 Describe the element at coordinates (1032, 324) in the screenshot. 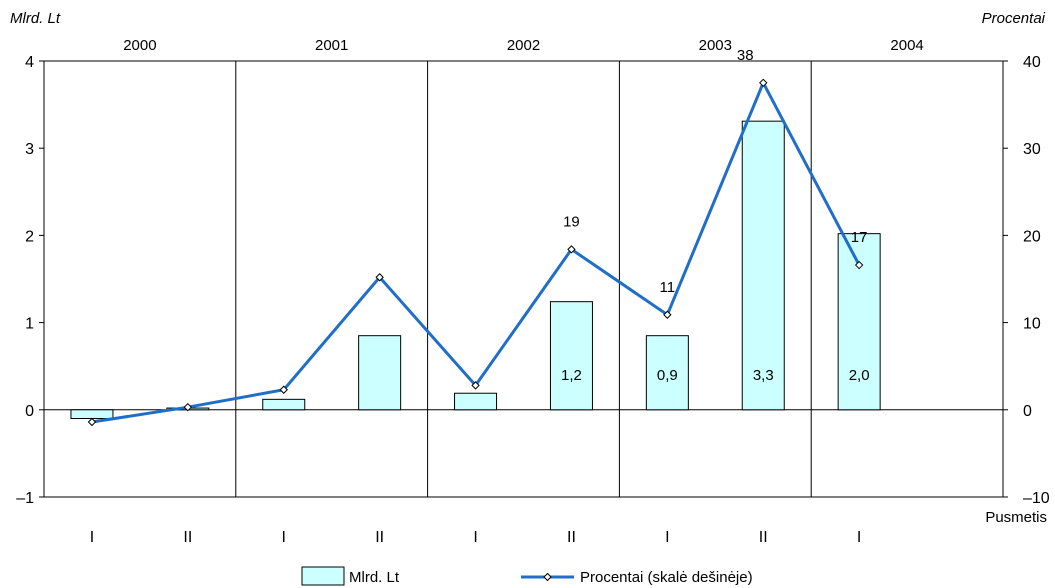

I see `right-tick-label: 10` at that location.